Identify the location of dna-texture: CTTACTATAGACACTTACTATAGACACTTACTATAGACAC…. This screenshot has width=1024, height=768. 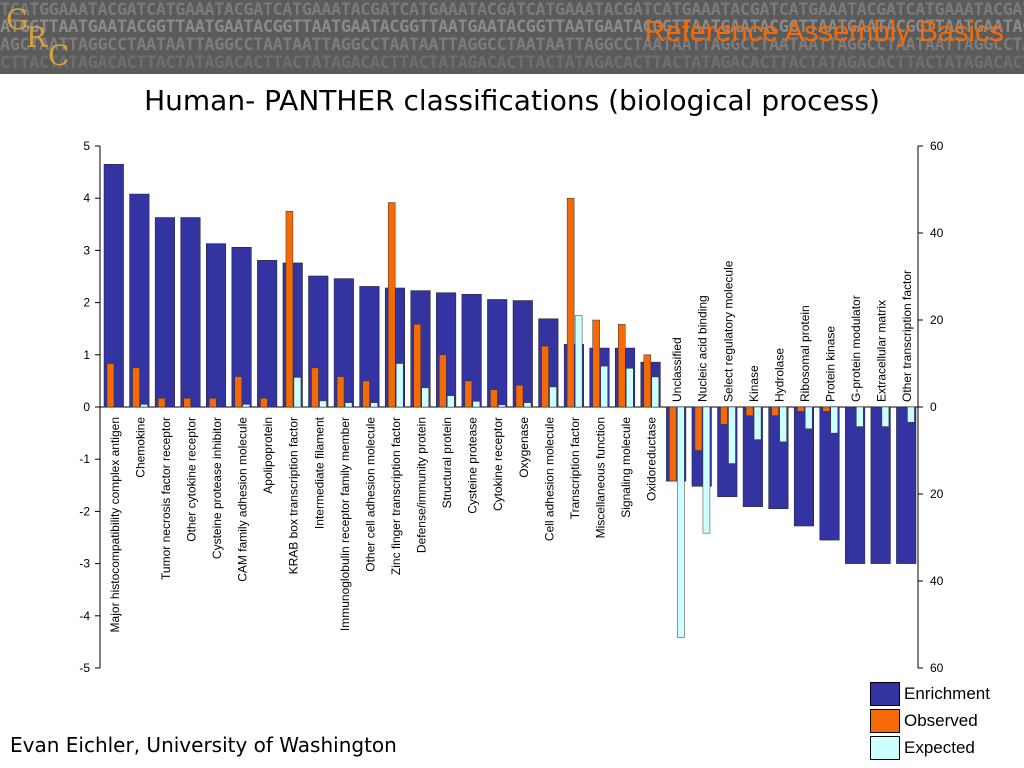
(512, 63).